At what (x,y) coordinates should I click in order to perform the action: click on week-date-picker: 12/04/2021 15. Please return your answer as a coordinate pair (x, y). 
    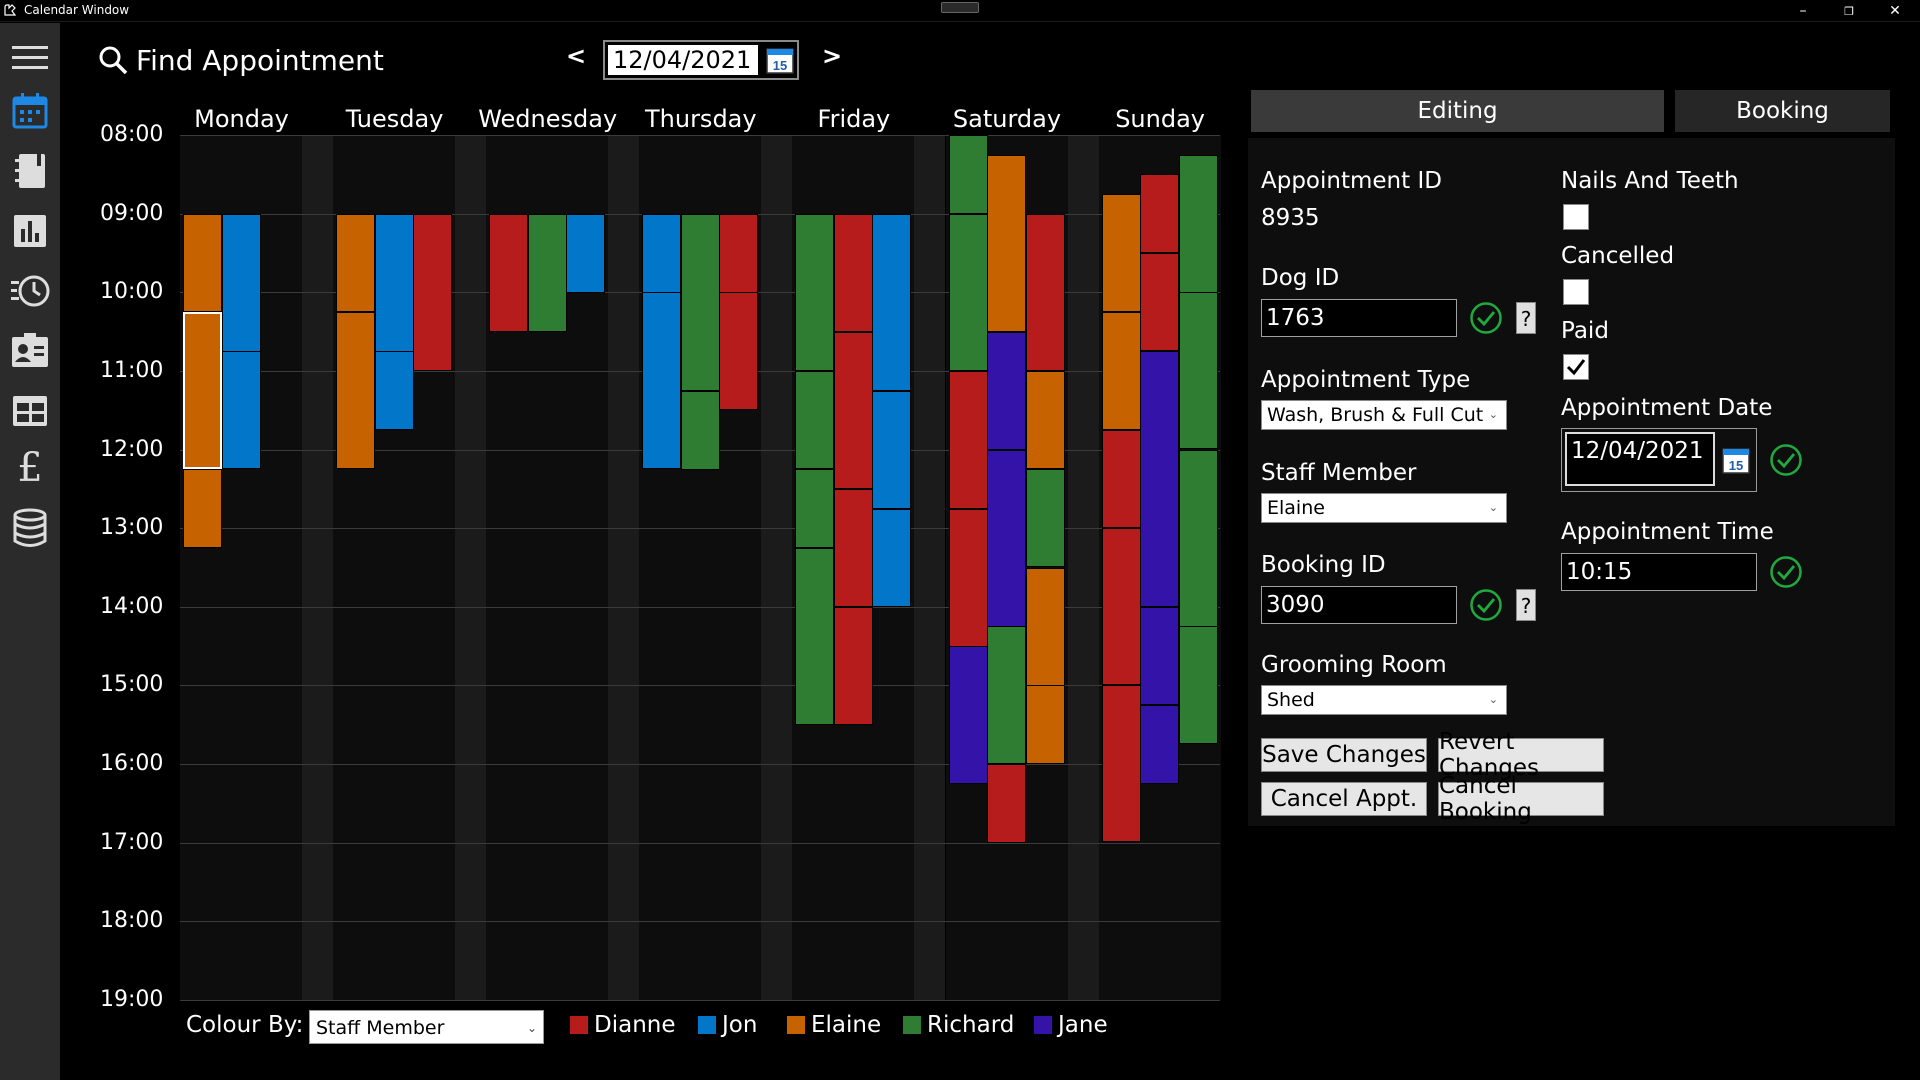
    Looking at the image, I should click on (701, 60).